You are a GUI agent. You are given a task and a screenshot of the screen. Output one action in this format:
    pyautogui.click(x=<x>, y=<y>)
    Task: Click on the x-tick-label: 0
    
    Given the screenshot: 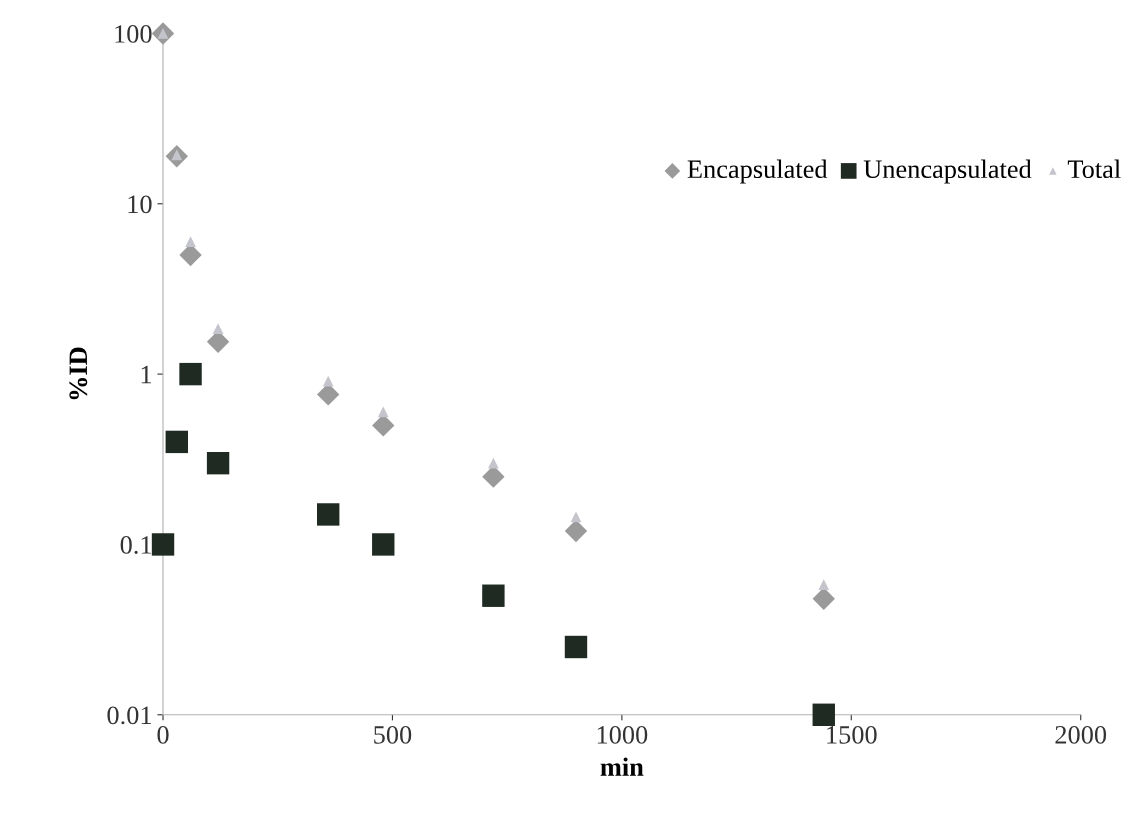 What is the action you would take?
    pyautogui.click(x=163, y=734)
    